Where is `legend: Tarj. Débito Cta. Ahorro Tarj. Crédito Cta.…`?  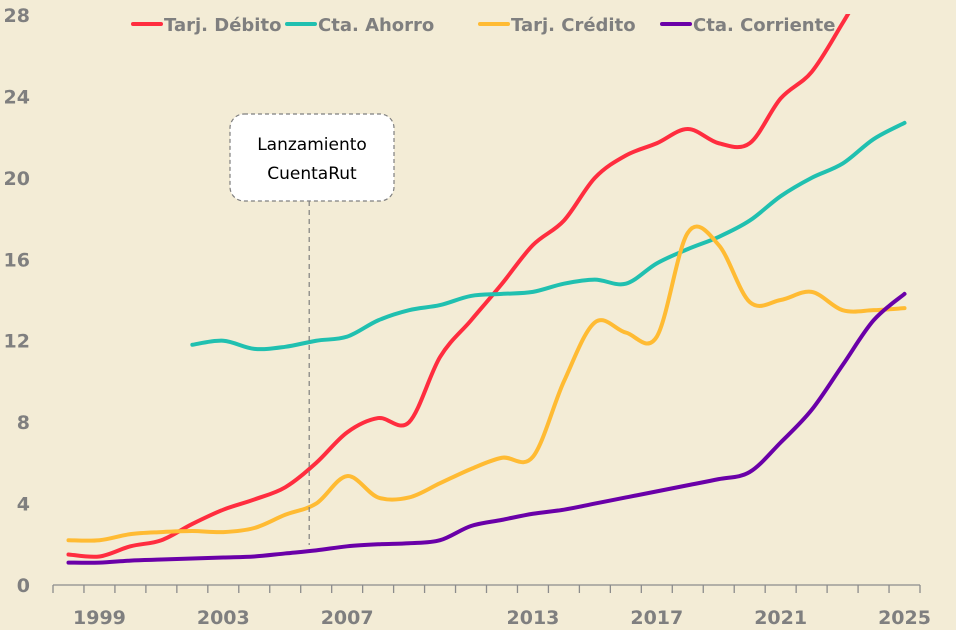 legend: Tarj. Débito Cta. Ahorro Tarj. Crédito Cta.… is located at coordinates (483, 25).